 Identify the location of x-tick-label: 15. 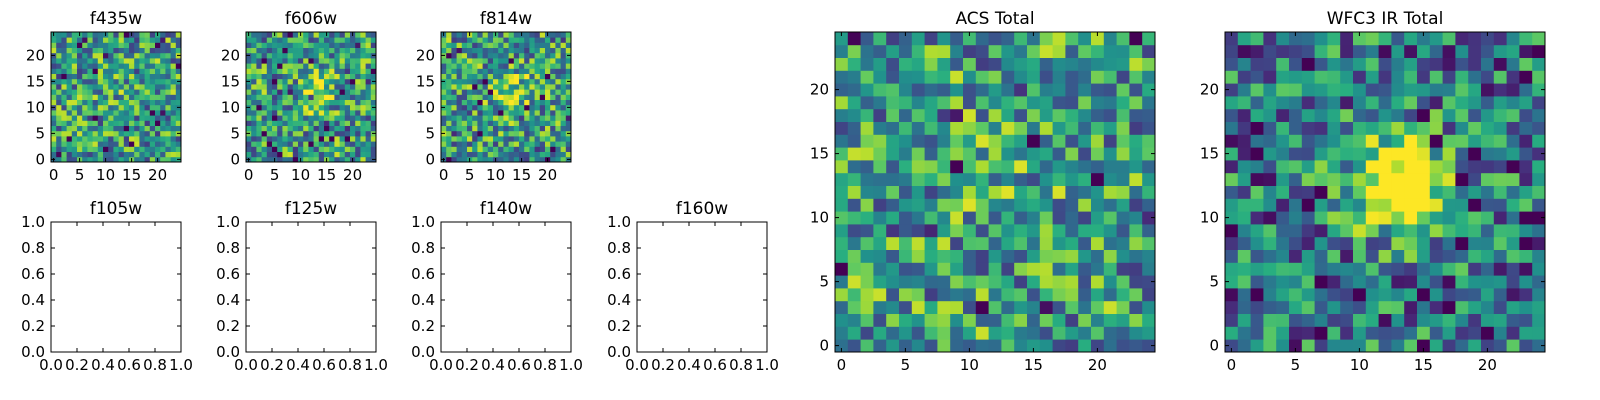
(1033, 365).